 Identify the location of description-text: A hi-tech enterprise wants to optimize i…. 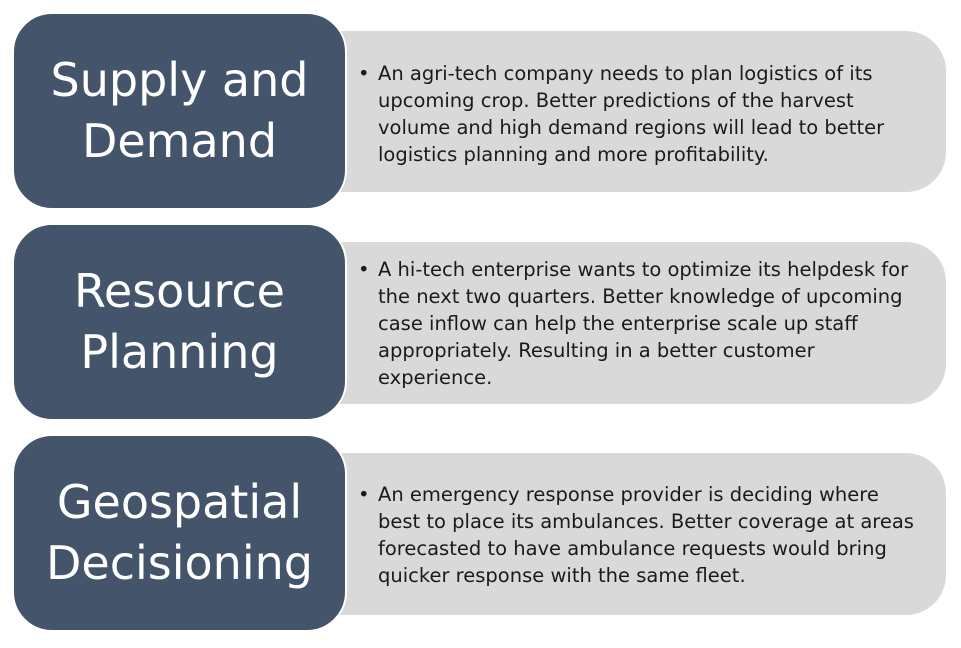
(643, 323).